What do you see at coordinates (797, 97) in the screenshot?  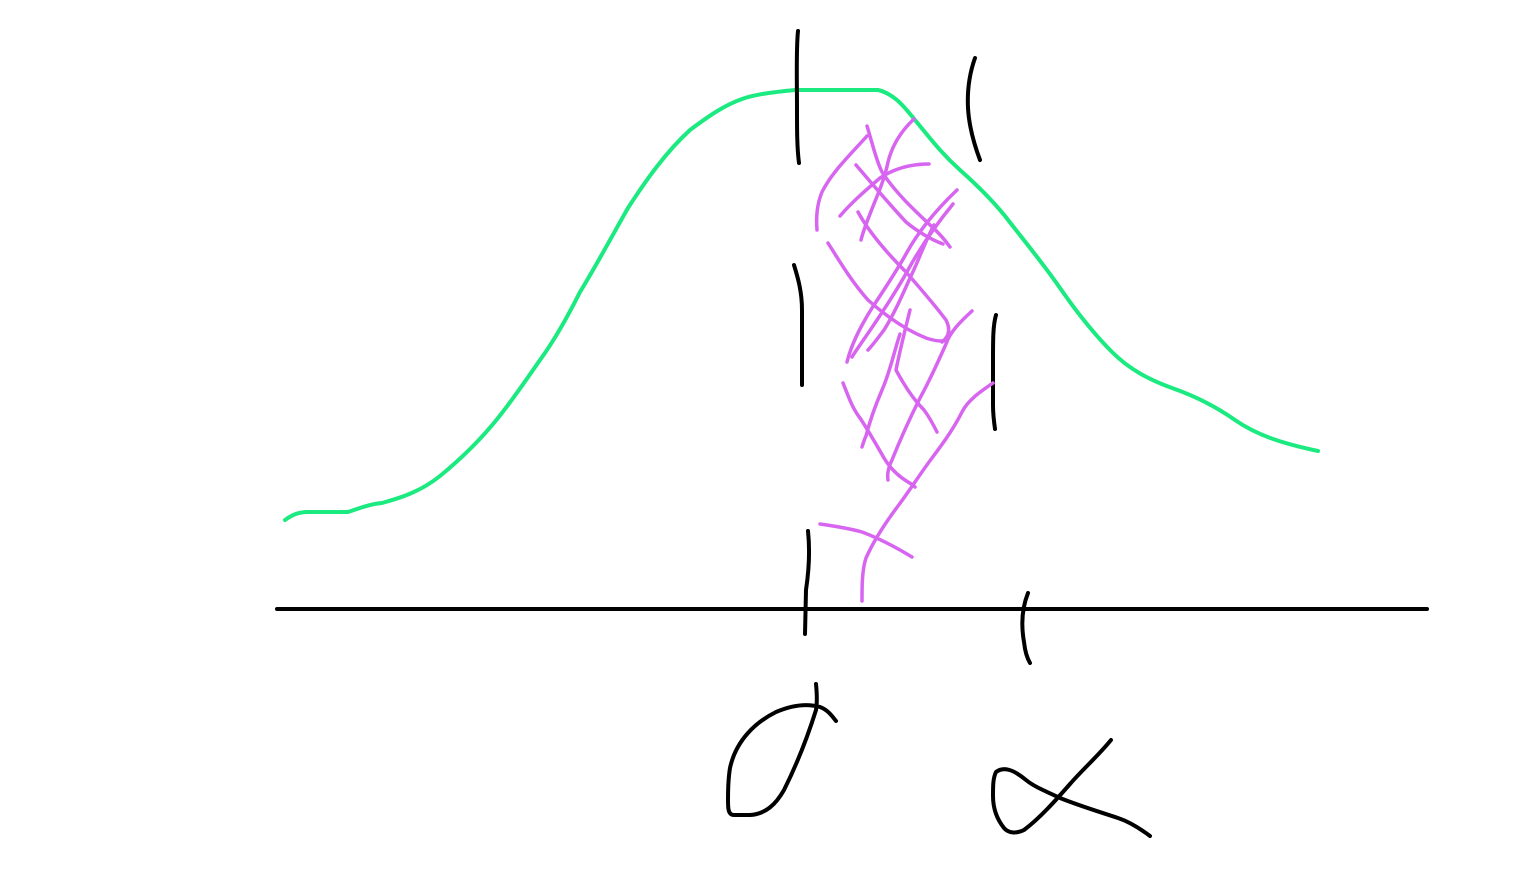 I see `left-dashed-line-top` at bounding box center [797, 97].